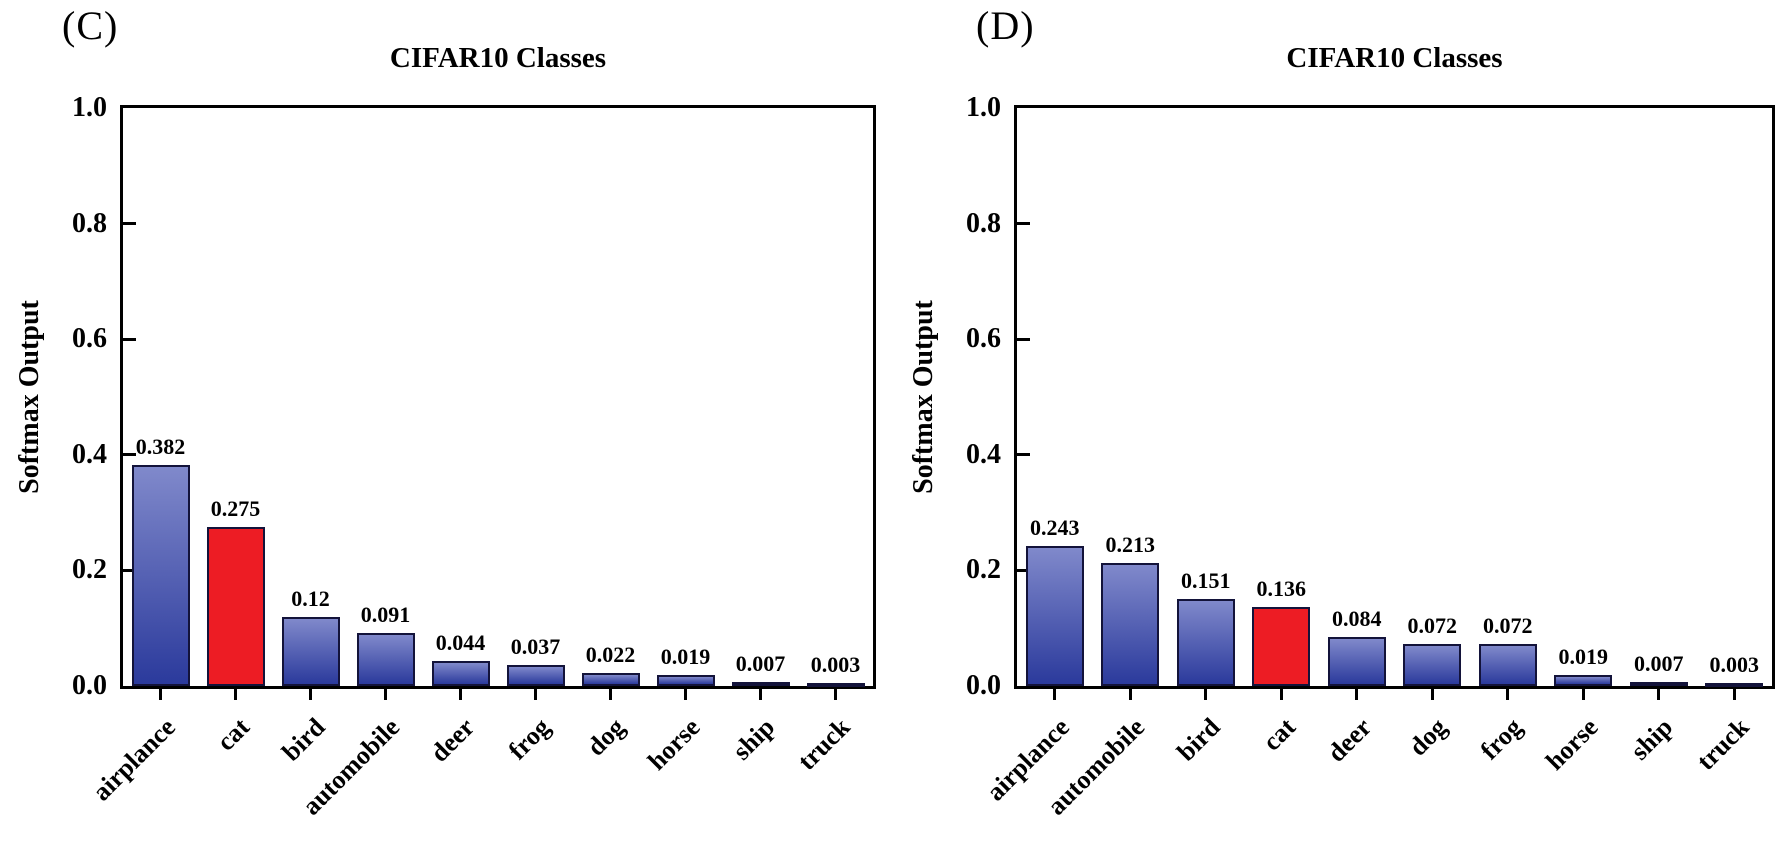 The height and width of the screenshot is (846, 1780). What do you see at coordinates (1357, 618) in the screenshot?
I see `bar-value-label: 0.084` at bounding box center [1357, 618].